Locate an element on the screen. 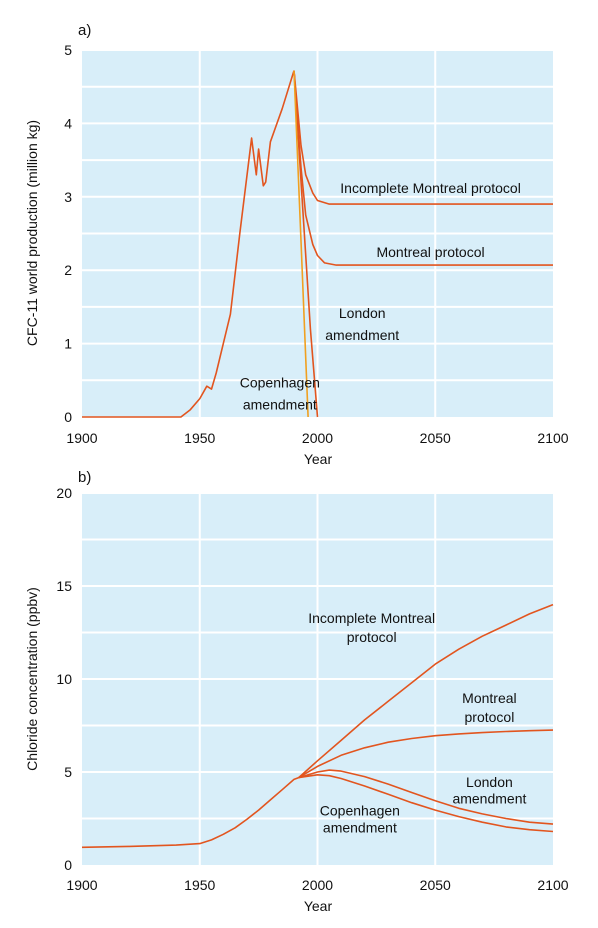  chart-a-series-incomplete-montreal-protocol is located at coordinates (423, 137).